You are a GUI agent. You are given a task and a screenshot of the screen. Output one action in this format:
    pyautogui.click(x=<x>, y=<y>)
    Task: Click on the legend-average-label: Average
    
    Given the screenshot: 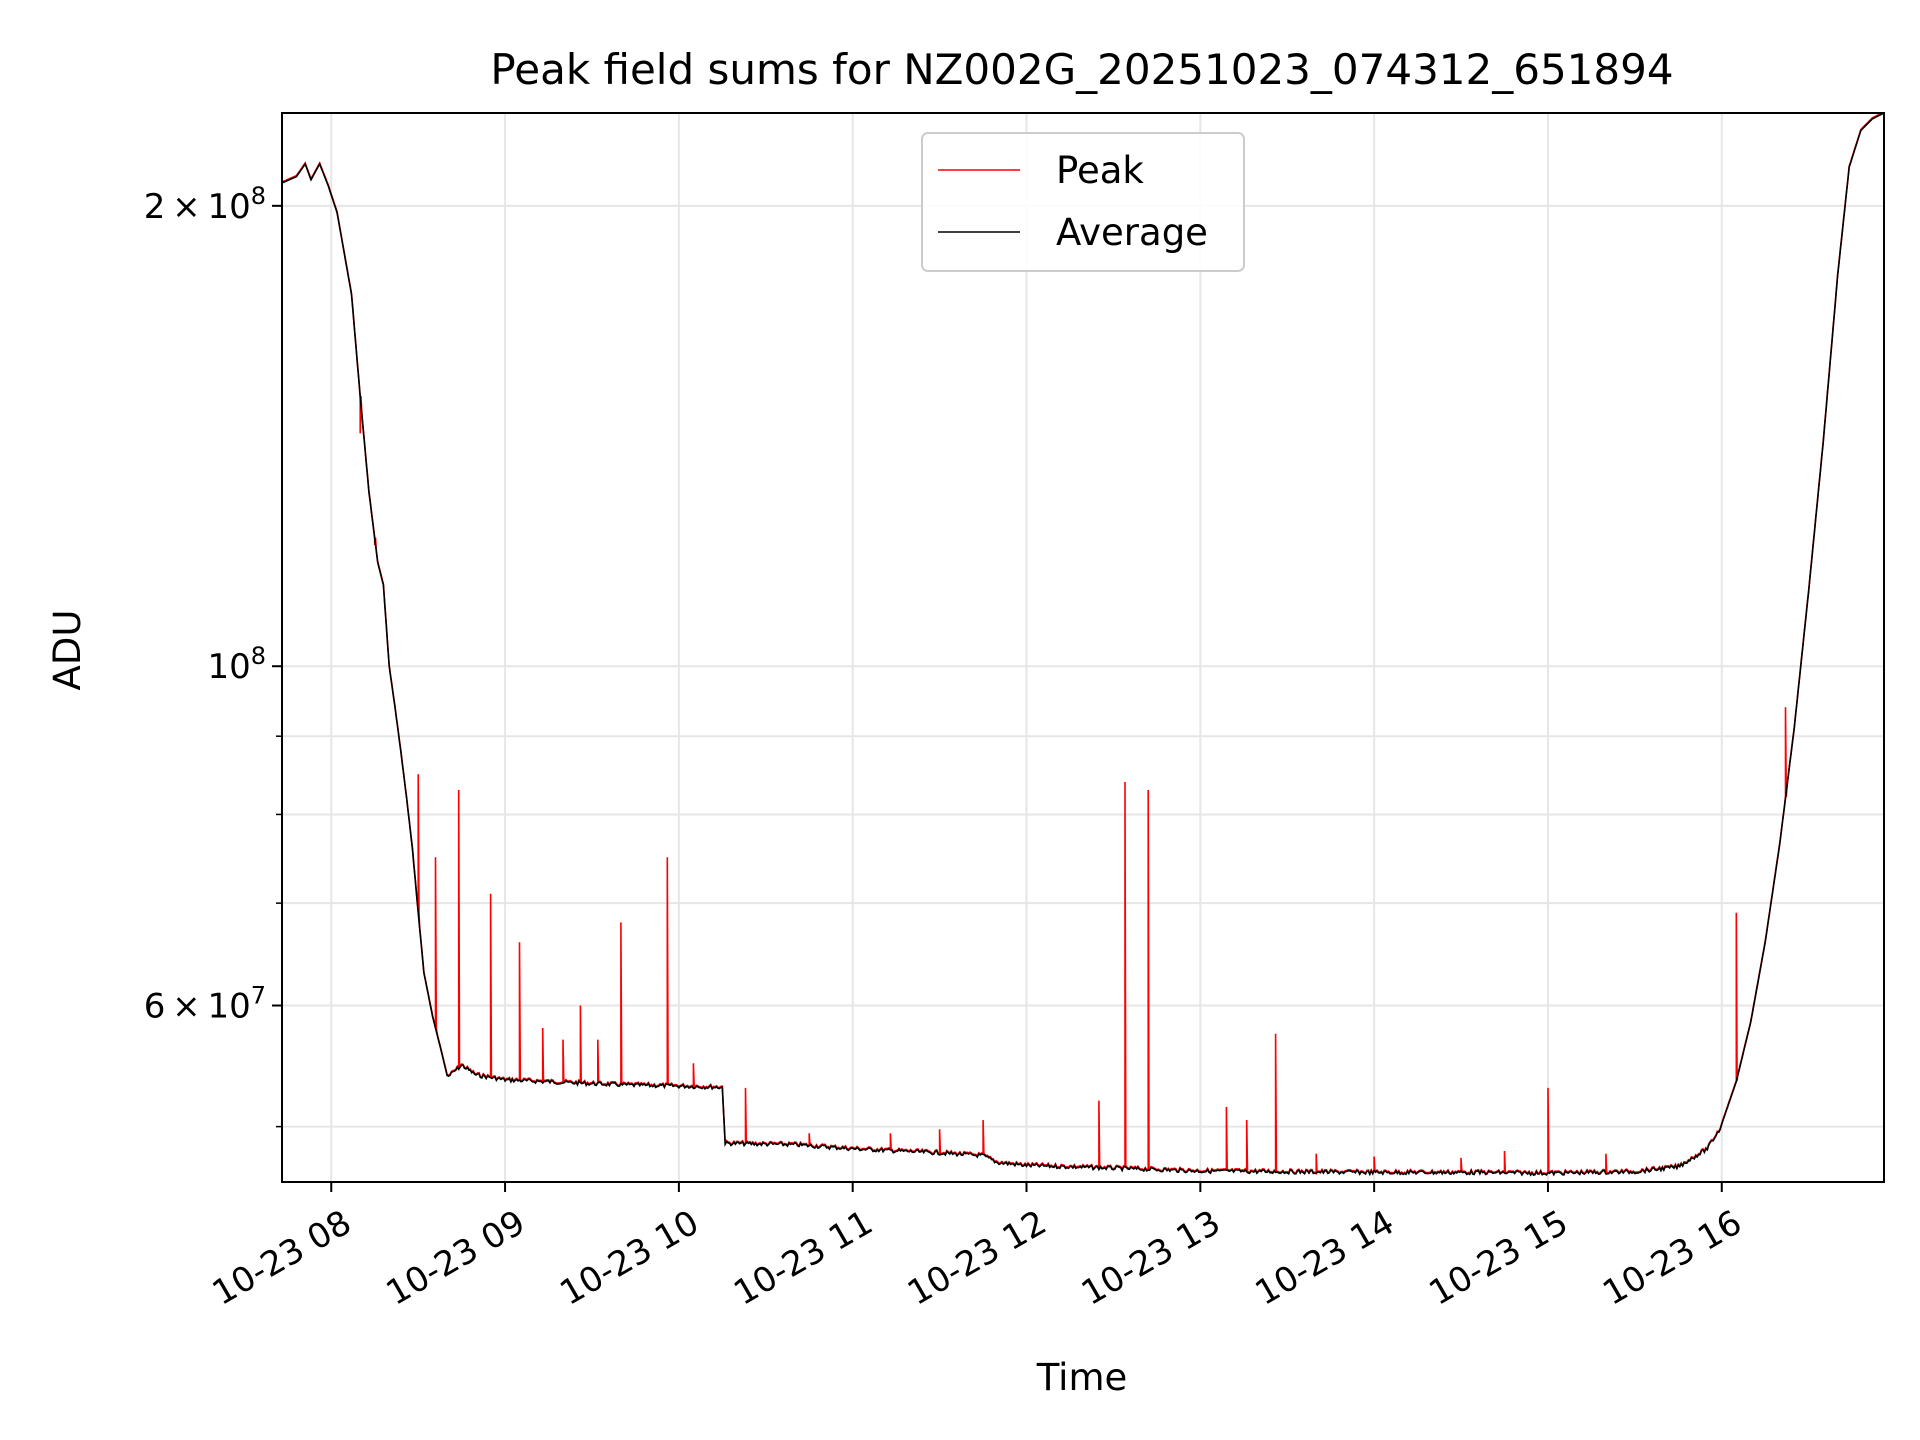 What is the action you would take?
    pyautogui.click(x=1132, y=232)
    